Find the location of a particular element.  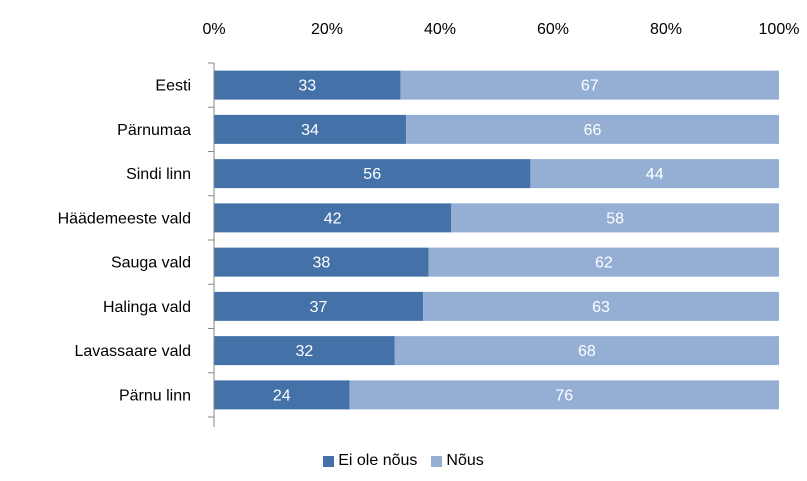

bar-nous-haademeeste-vald is located at coordinates (615, 218).